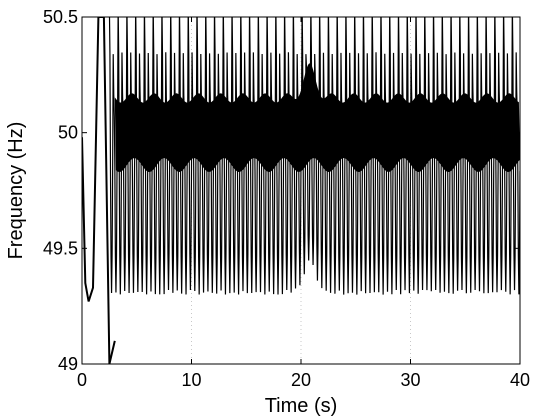 The image size is (538, 418). I want to click on transient-line, so click(99, 190).